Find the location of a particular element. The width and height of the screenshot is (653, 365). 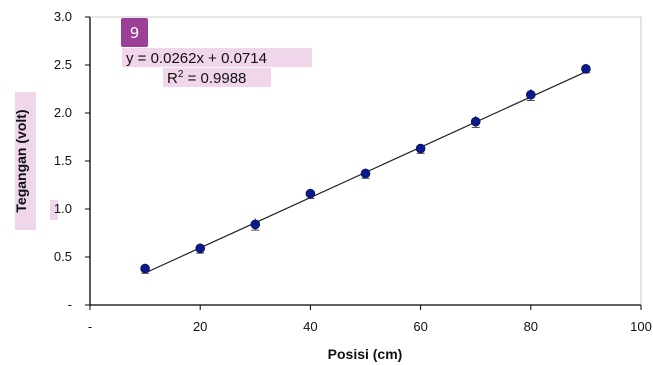

r-squared-label: R2 = 0.9988 is located at coordinates (206, 78).